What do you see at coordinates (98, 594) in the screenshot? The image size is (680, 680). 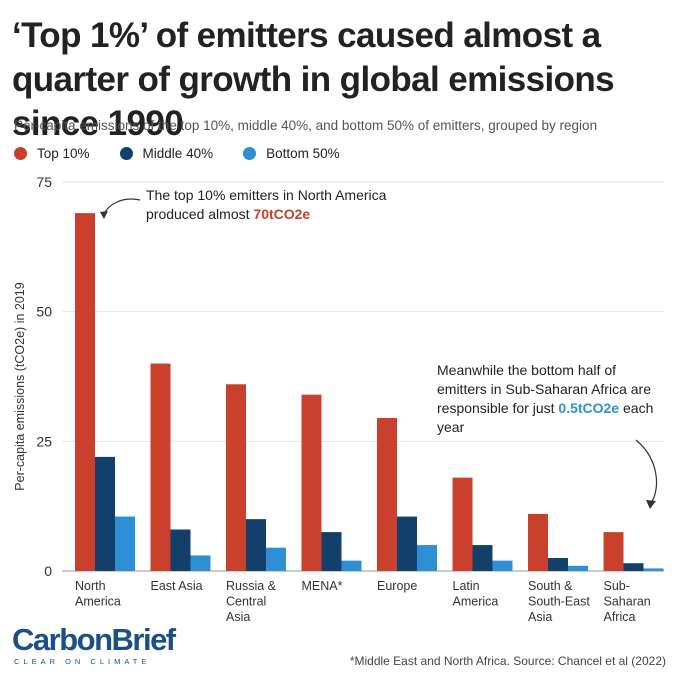 I see `x-tick-label: North America` at bounding box center [98, 594].